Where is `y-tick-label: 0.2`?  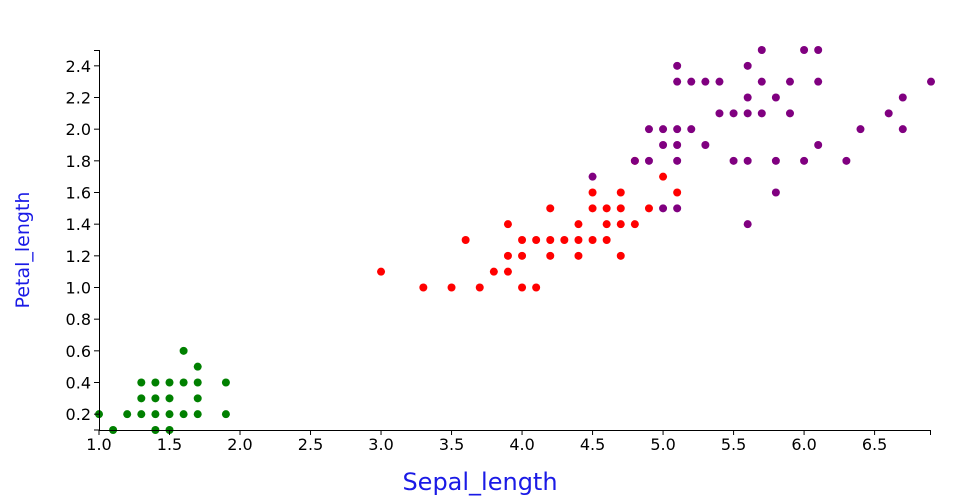 y-tick-label: 0.2 is located at coordinates (78, 414).